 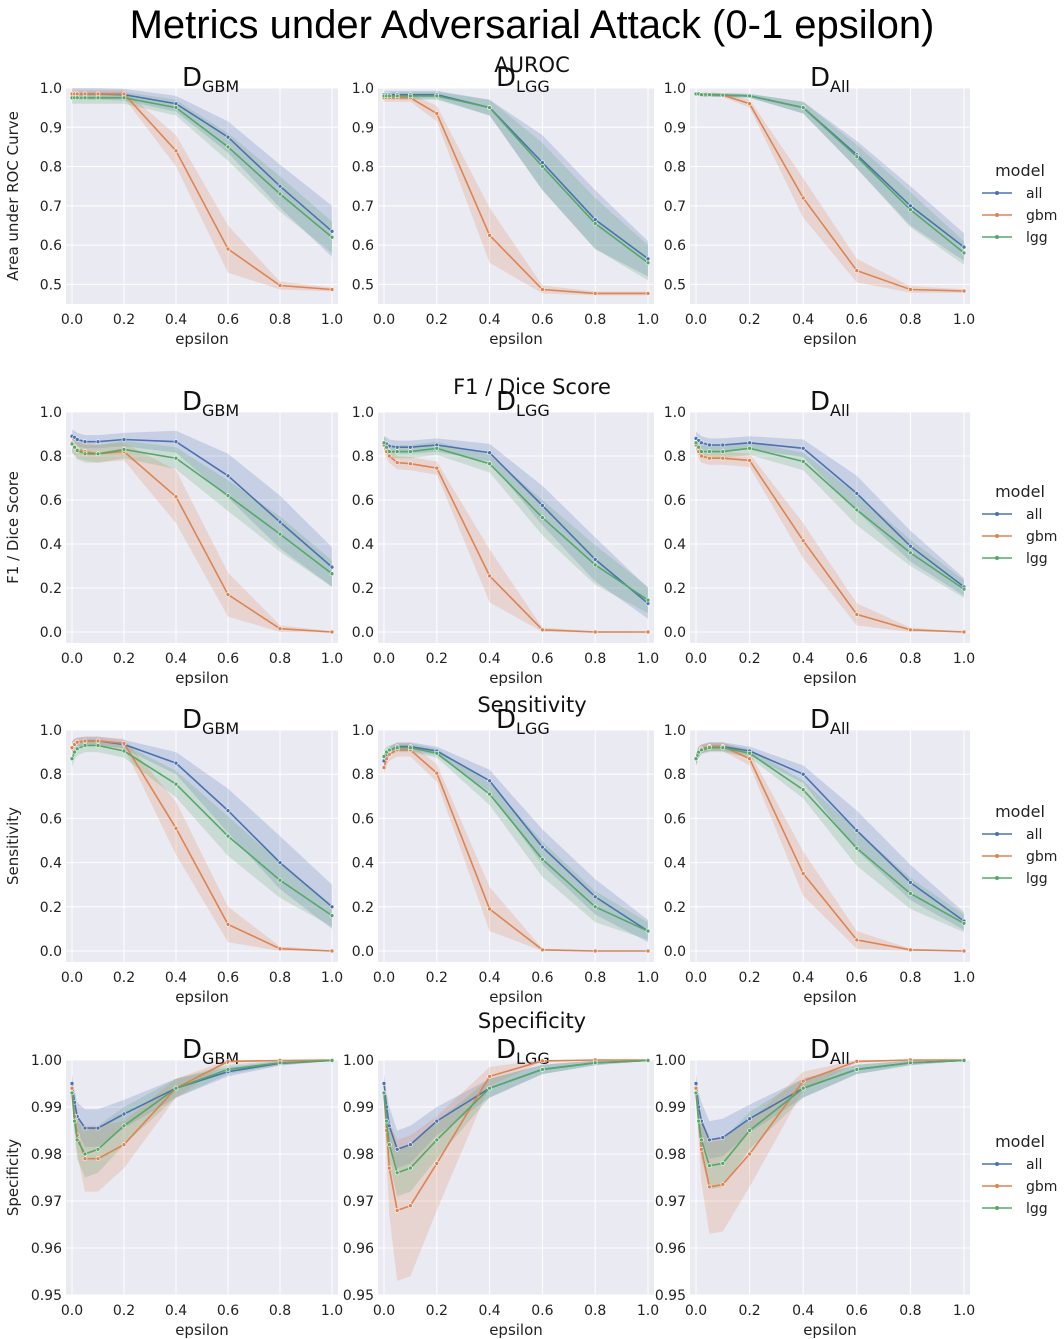 What do you see at coordinates (1037, 1209) in the screenshot?
I see `legend-label-lgg: lgg` at bounding box center [1037, 1209].